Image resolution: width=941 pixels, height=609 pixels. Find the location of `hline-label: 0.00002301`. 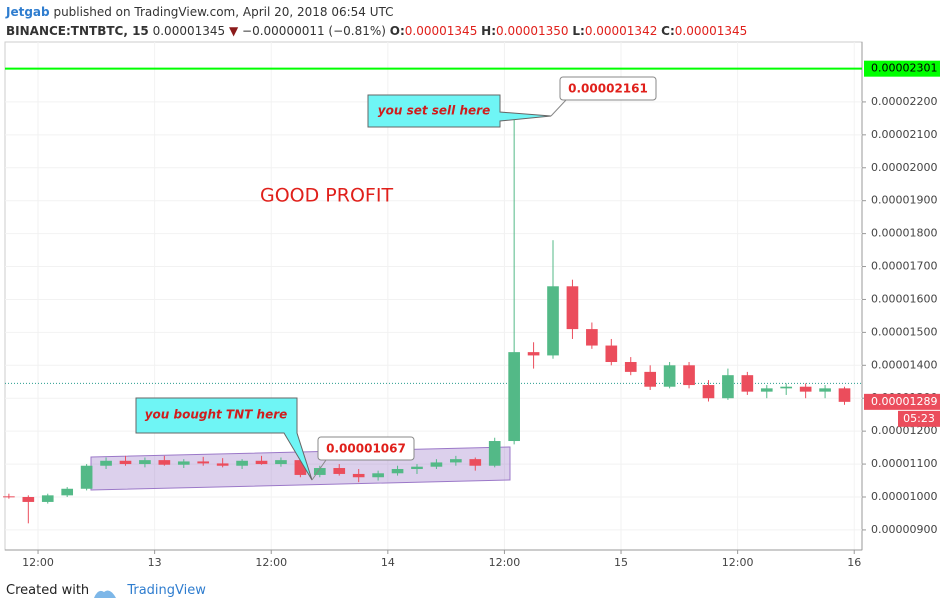

hline-label: 0.00002301 is located at coordinates (904, 68).